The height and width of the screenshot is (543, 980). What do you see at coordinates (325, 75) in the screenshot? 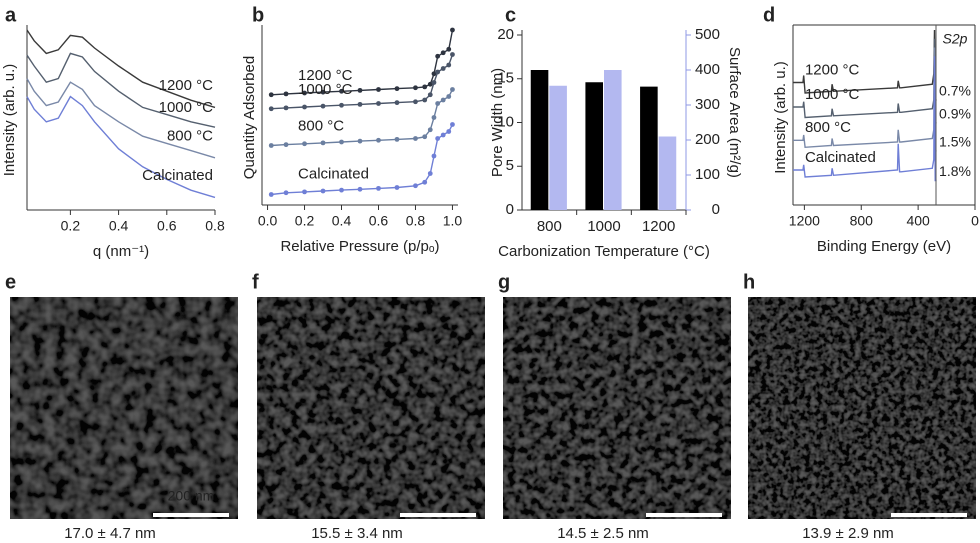
I see `series-label: 1200 °C` at bounding box center [325, 75].